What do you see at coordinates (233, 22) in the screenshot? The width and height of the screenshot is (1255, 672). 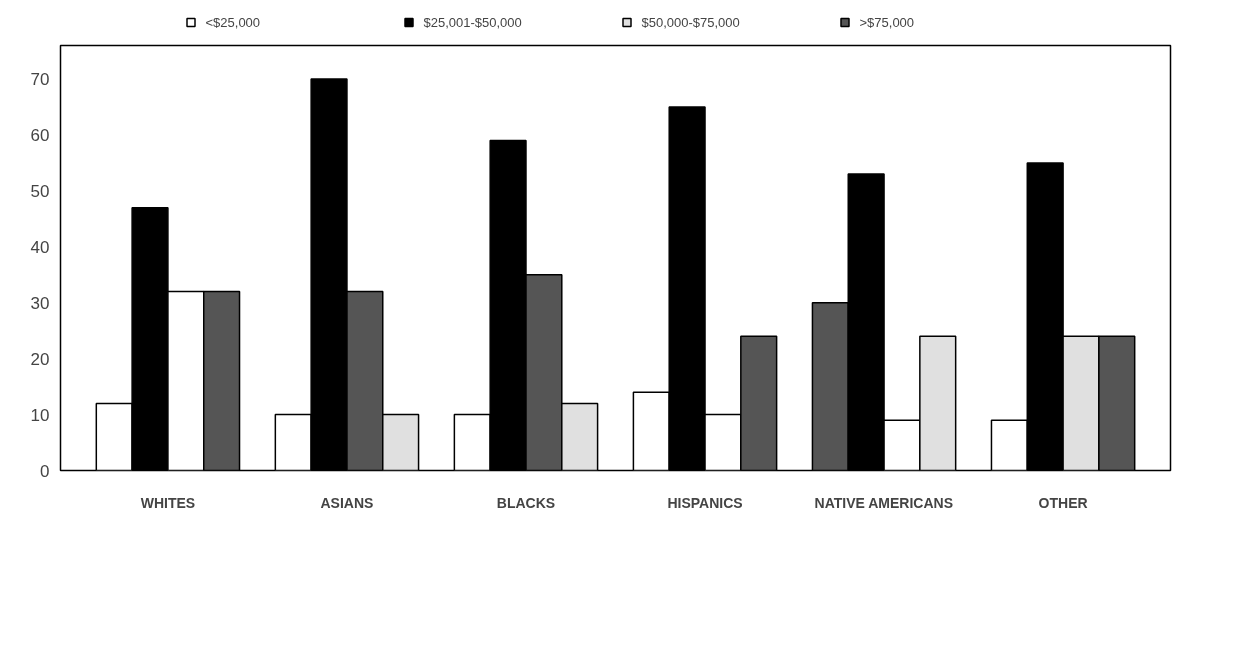 I see `legend-label: <$25,000` at bounding box center [233, 22].